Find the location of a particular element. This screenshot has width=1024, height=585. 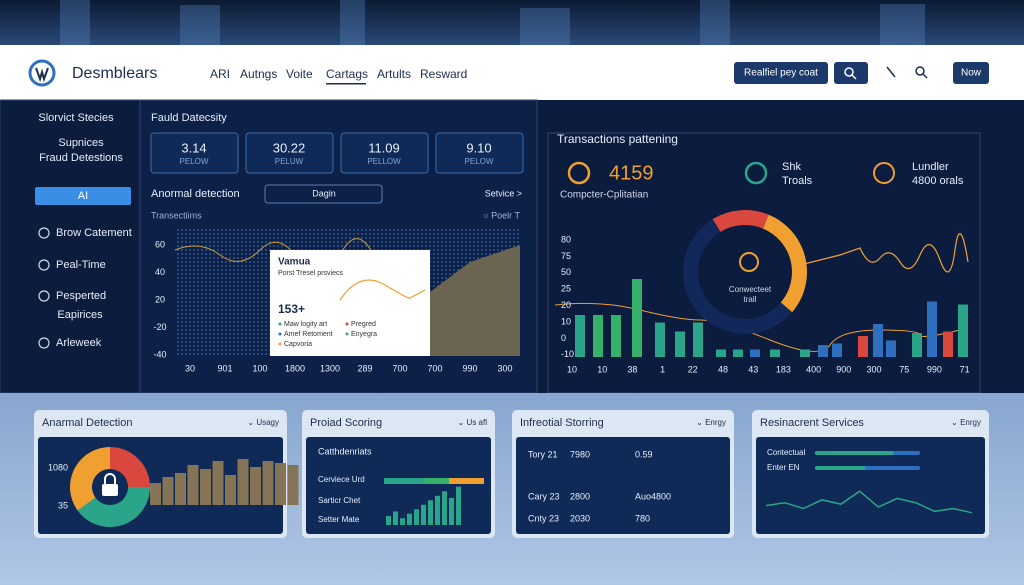

menu-icon is located at coordinates (44, 265).